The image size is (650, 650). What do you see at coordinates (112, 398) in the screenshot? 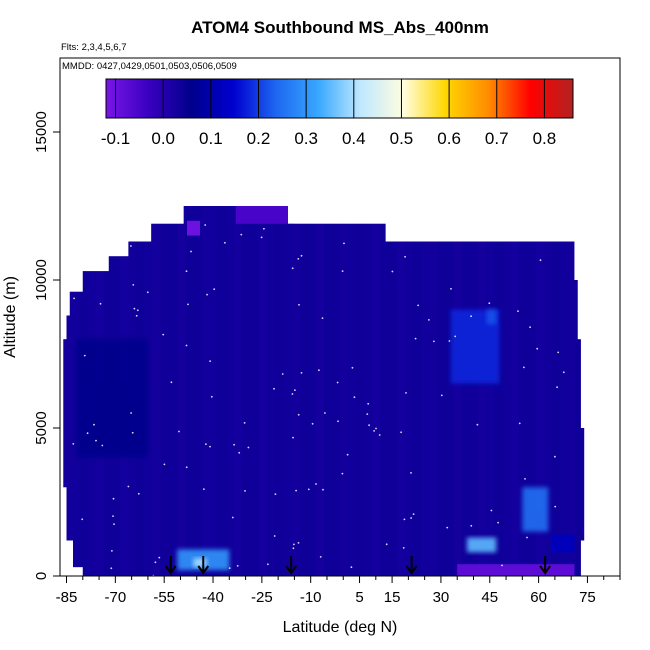
I see `heatmap-region` at bounding box center [112, 398].